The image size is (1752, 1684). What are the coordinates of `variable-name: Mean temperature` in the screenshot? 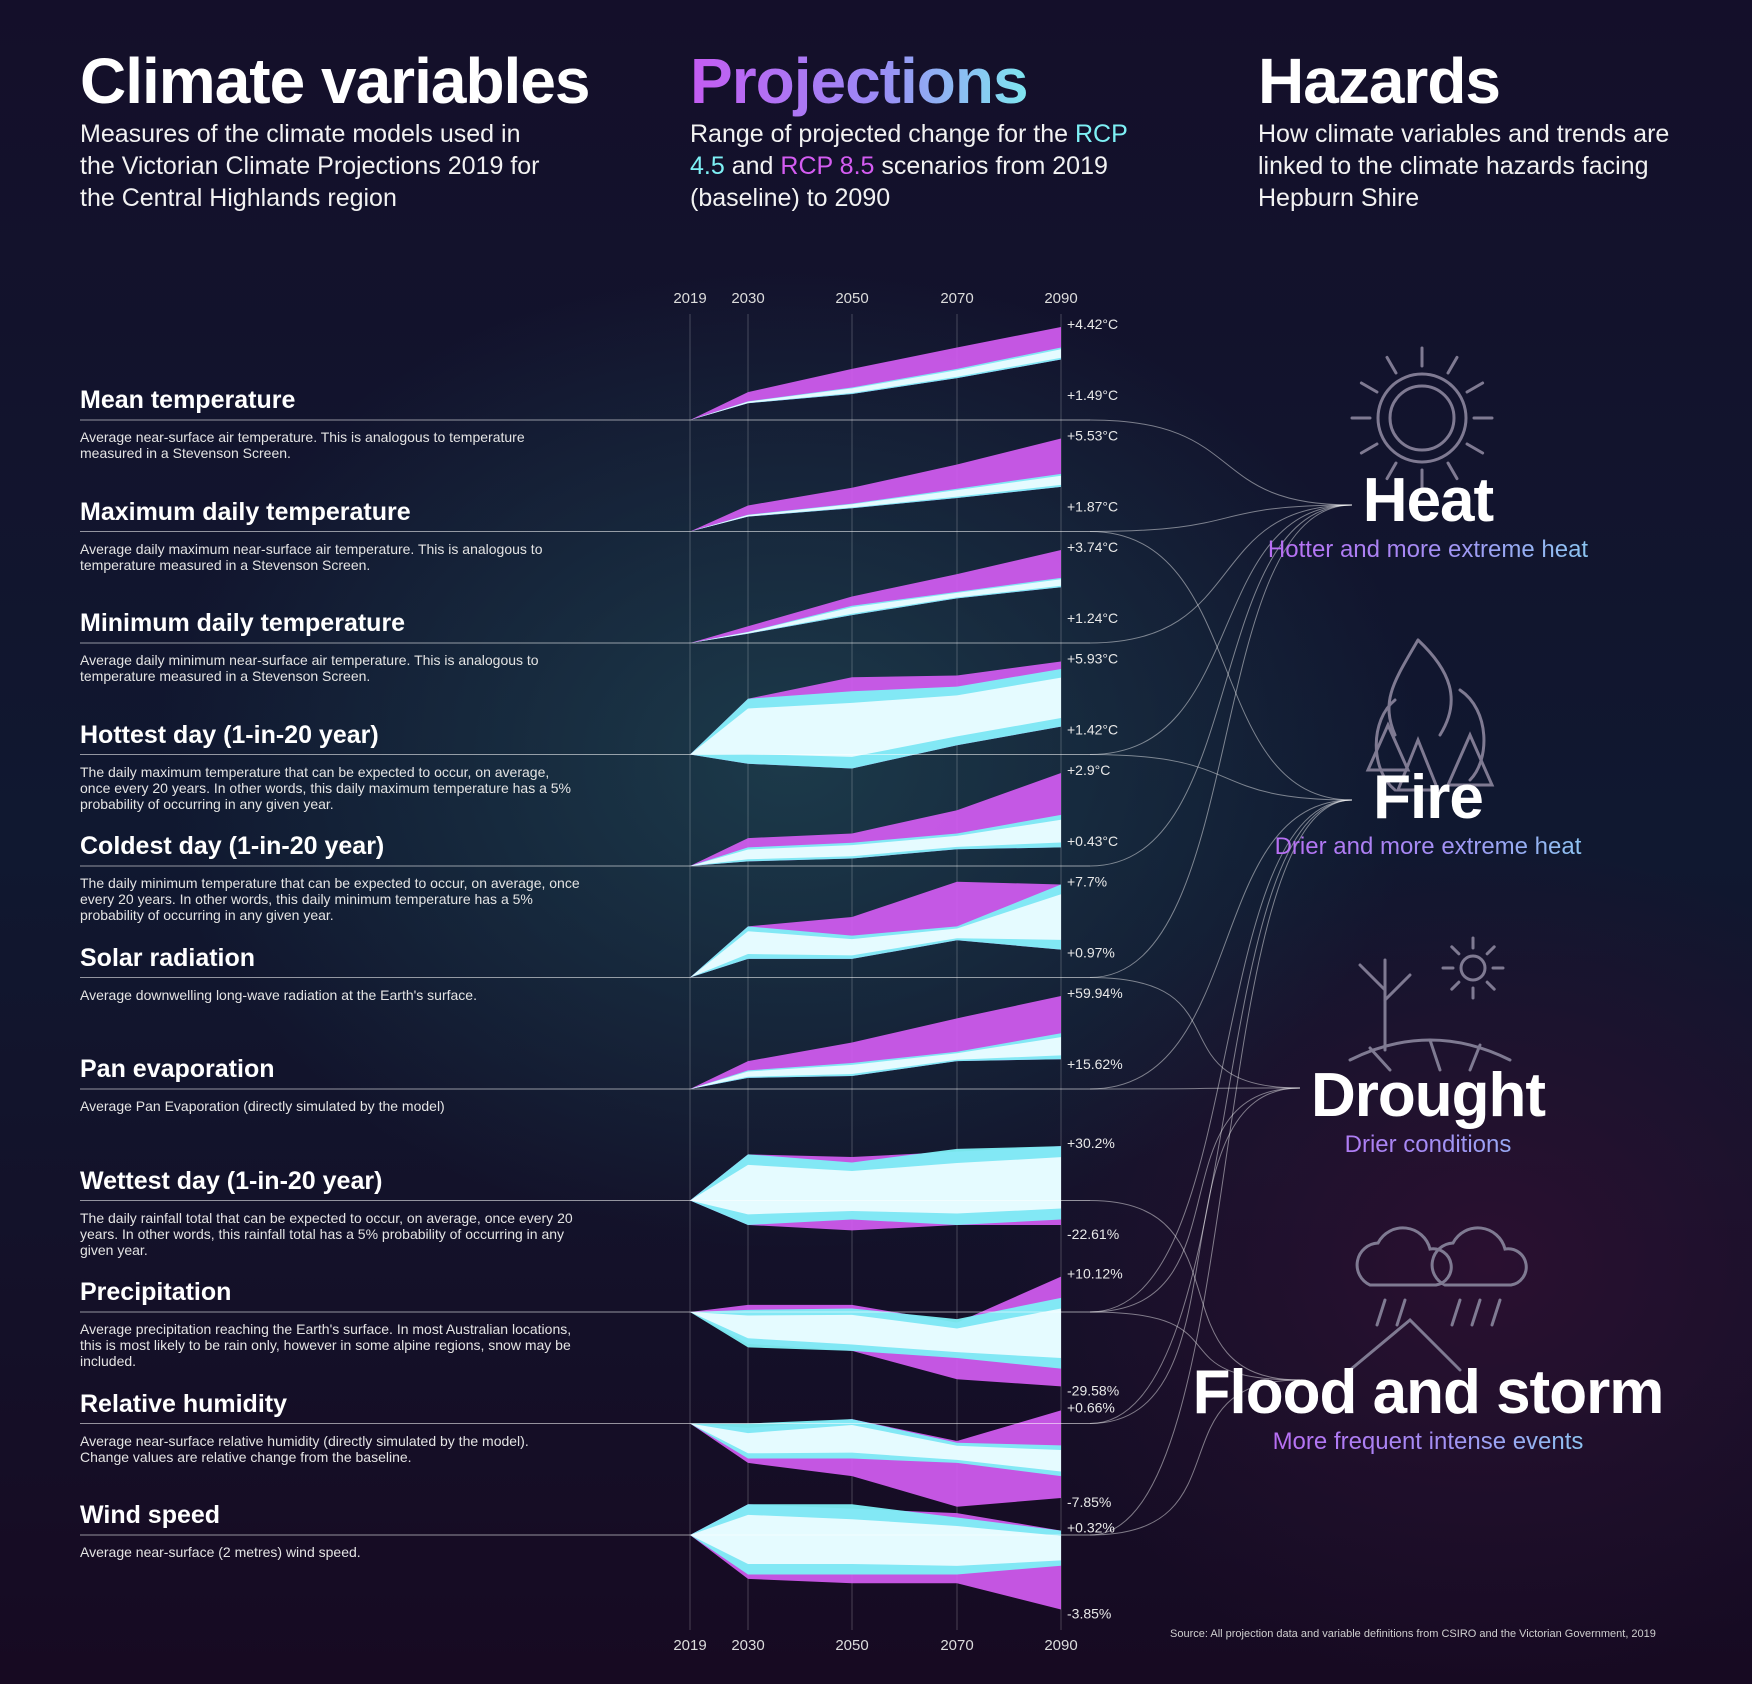 It's located at (188, 400).